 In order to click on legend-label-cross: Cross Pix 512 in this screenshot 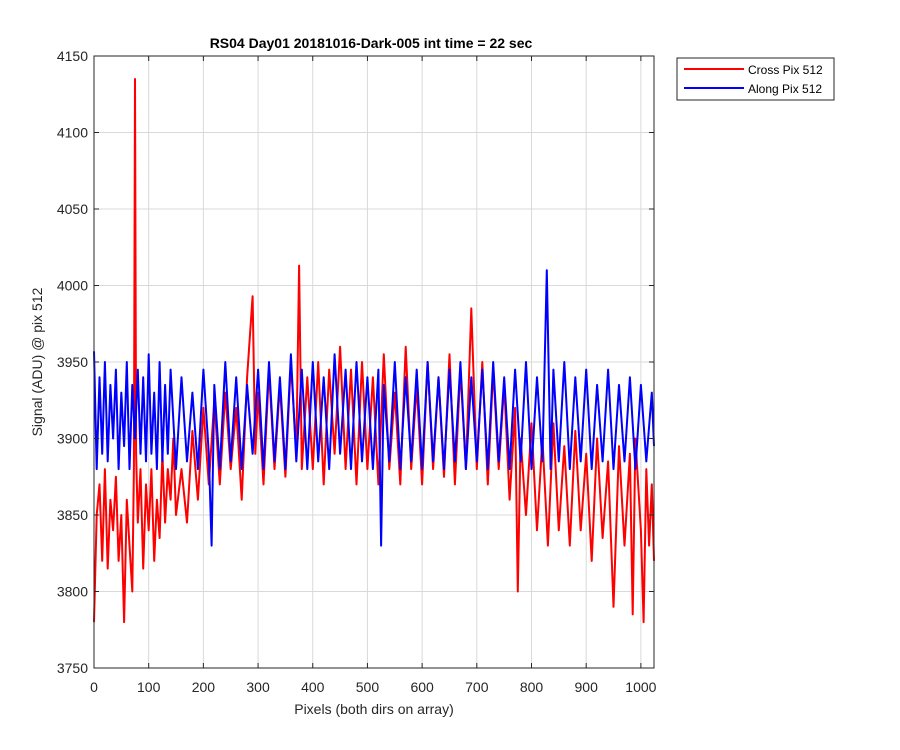, I will do `click(785, 70)`.